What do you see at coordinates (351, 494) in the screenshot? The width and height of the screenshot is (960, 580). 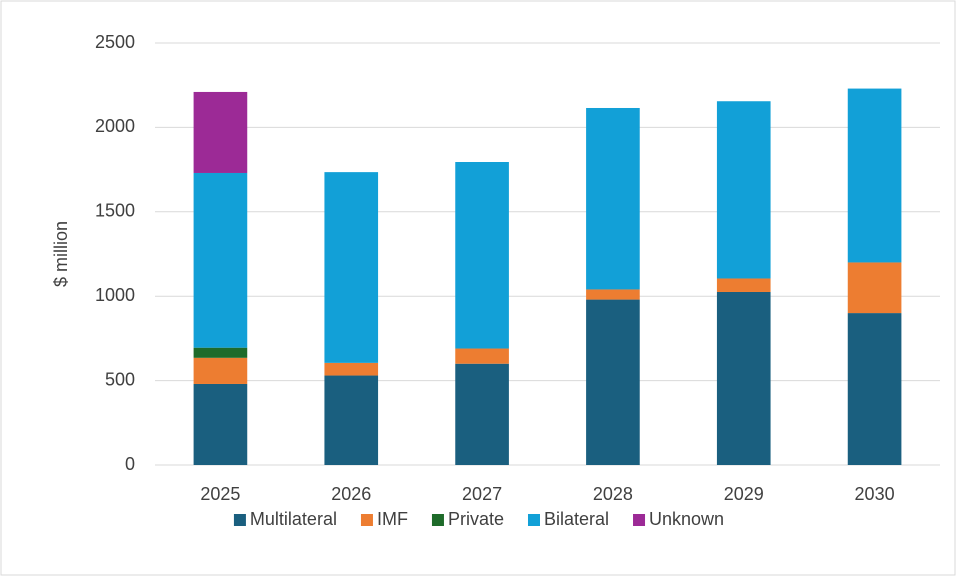 I see `x-tick-label: 2026` at bounding box center [351, 494].